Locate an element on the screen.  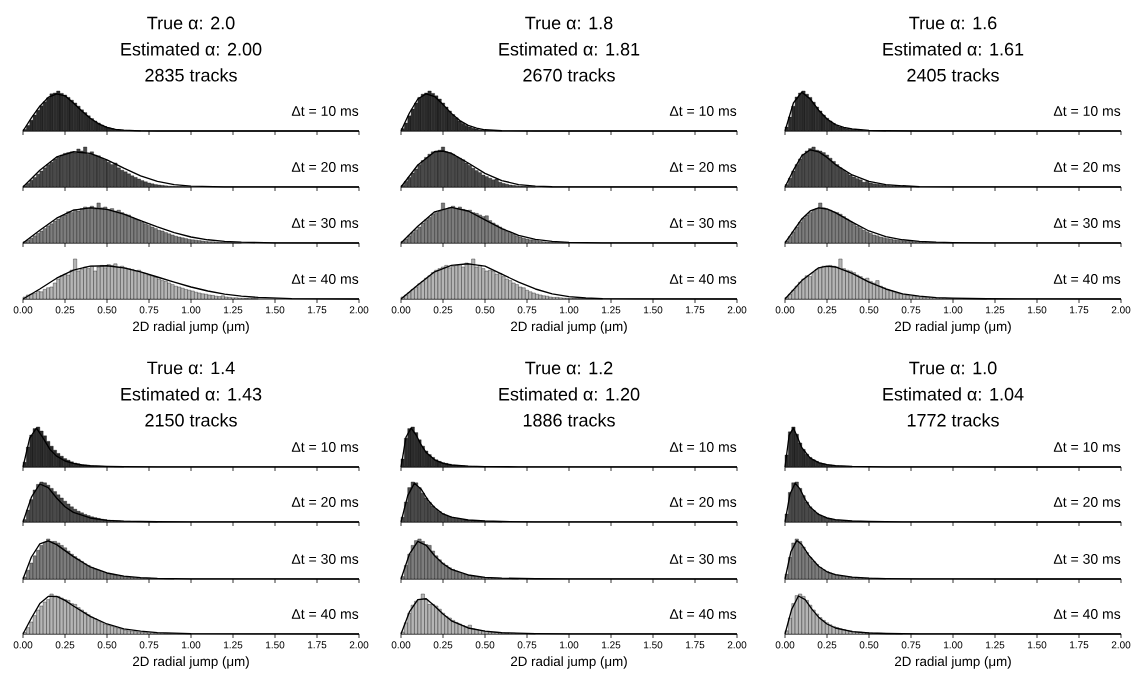
chart-title: True α: 1.0 is located at coordinates (953, 368).